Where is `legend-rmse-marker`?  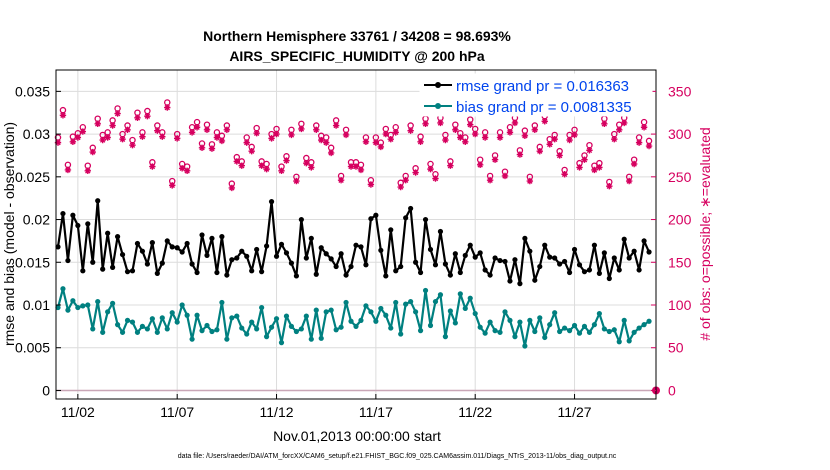 legend-rmse-marker is located at coordinates (438, 85).